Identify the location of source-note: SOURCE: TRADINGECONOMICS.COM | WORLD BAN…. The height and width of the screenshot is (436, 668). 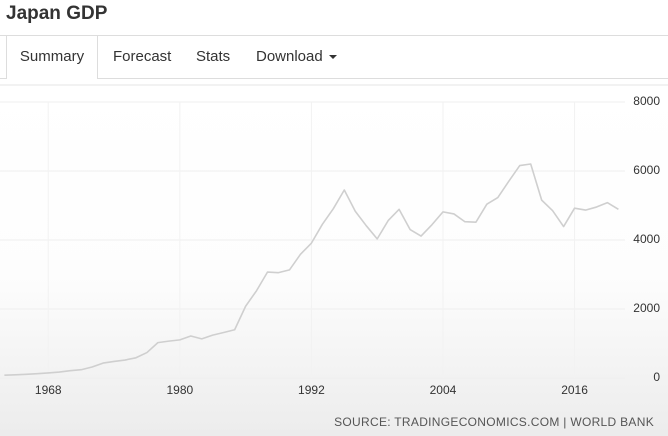
(494, 422).